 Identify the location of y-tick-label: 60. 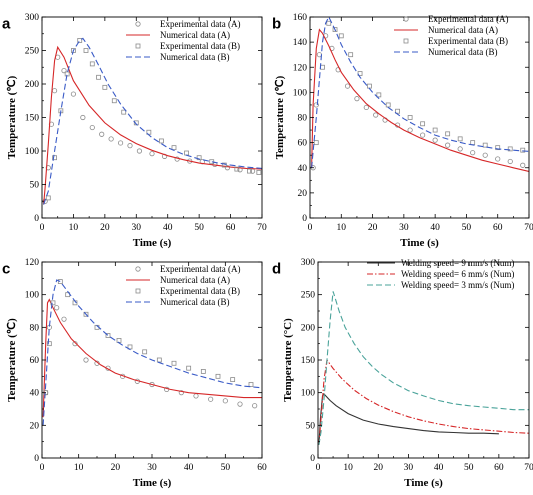
(303, 144).